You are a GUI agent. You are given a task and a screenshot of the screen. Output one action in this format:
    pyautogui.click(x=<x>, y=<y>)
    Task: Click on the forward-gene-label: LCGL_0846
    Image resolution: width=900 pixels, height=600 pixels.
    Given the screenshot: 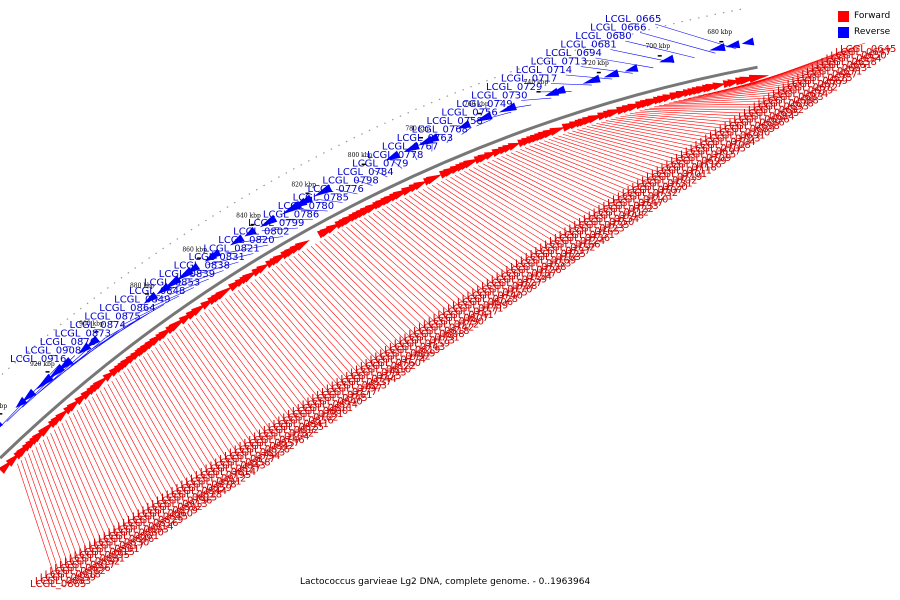 What is the action you would take?
    pyautogui.click(x=126, y=539)
    